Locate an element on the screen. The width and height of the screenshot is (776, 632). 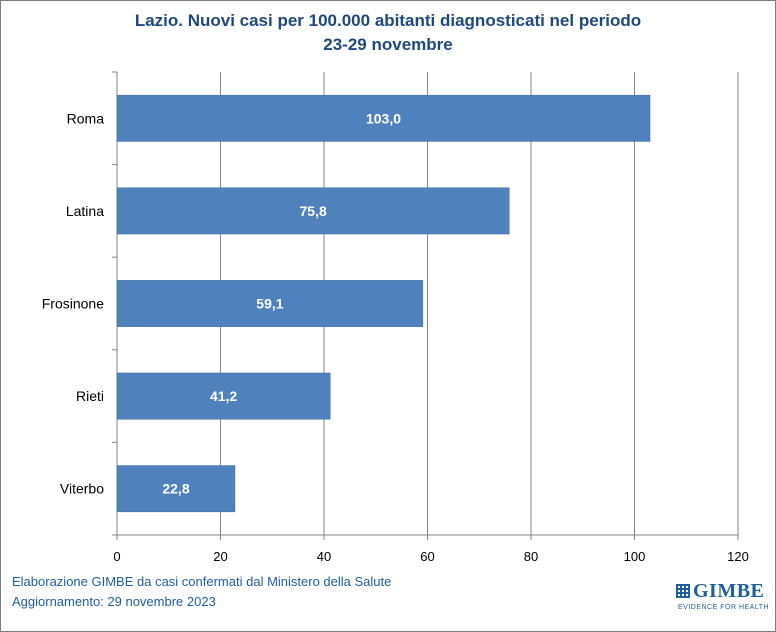
x-tick-label: 60 is located at coordinates (427, 556).